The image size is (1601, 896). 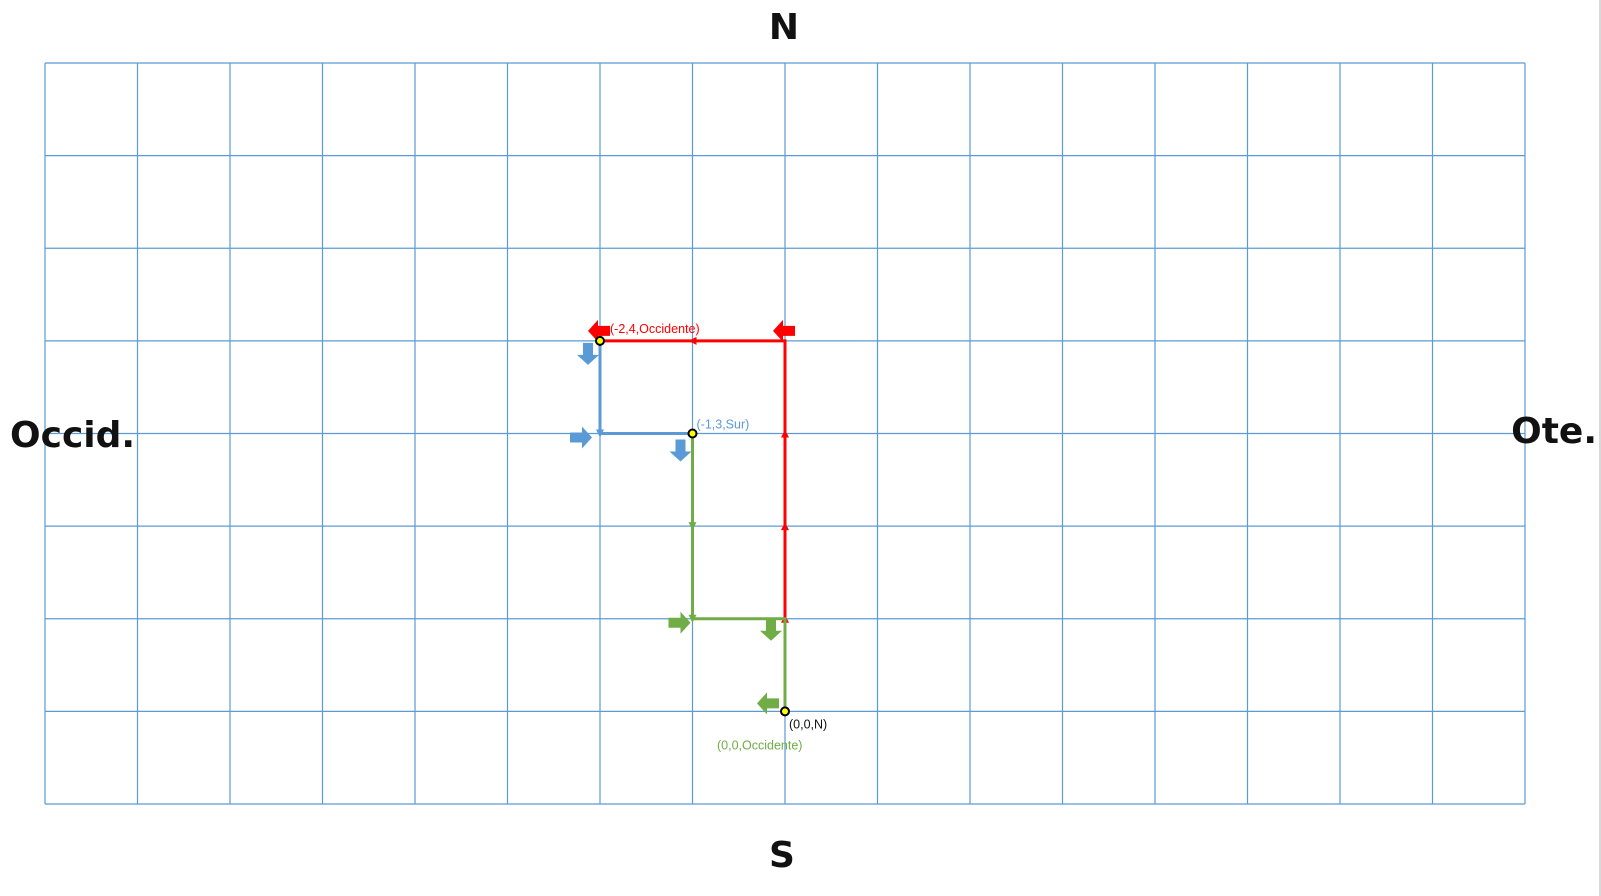 I want to click on green-path, so click(x=727, y=574).